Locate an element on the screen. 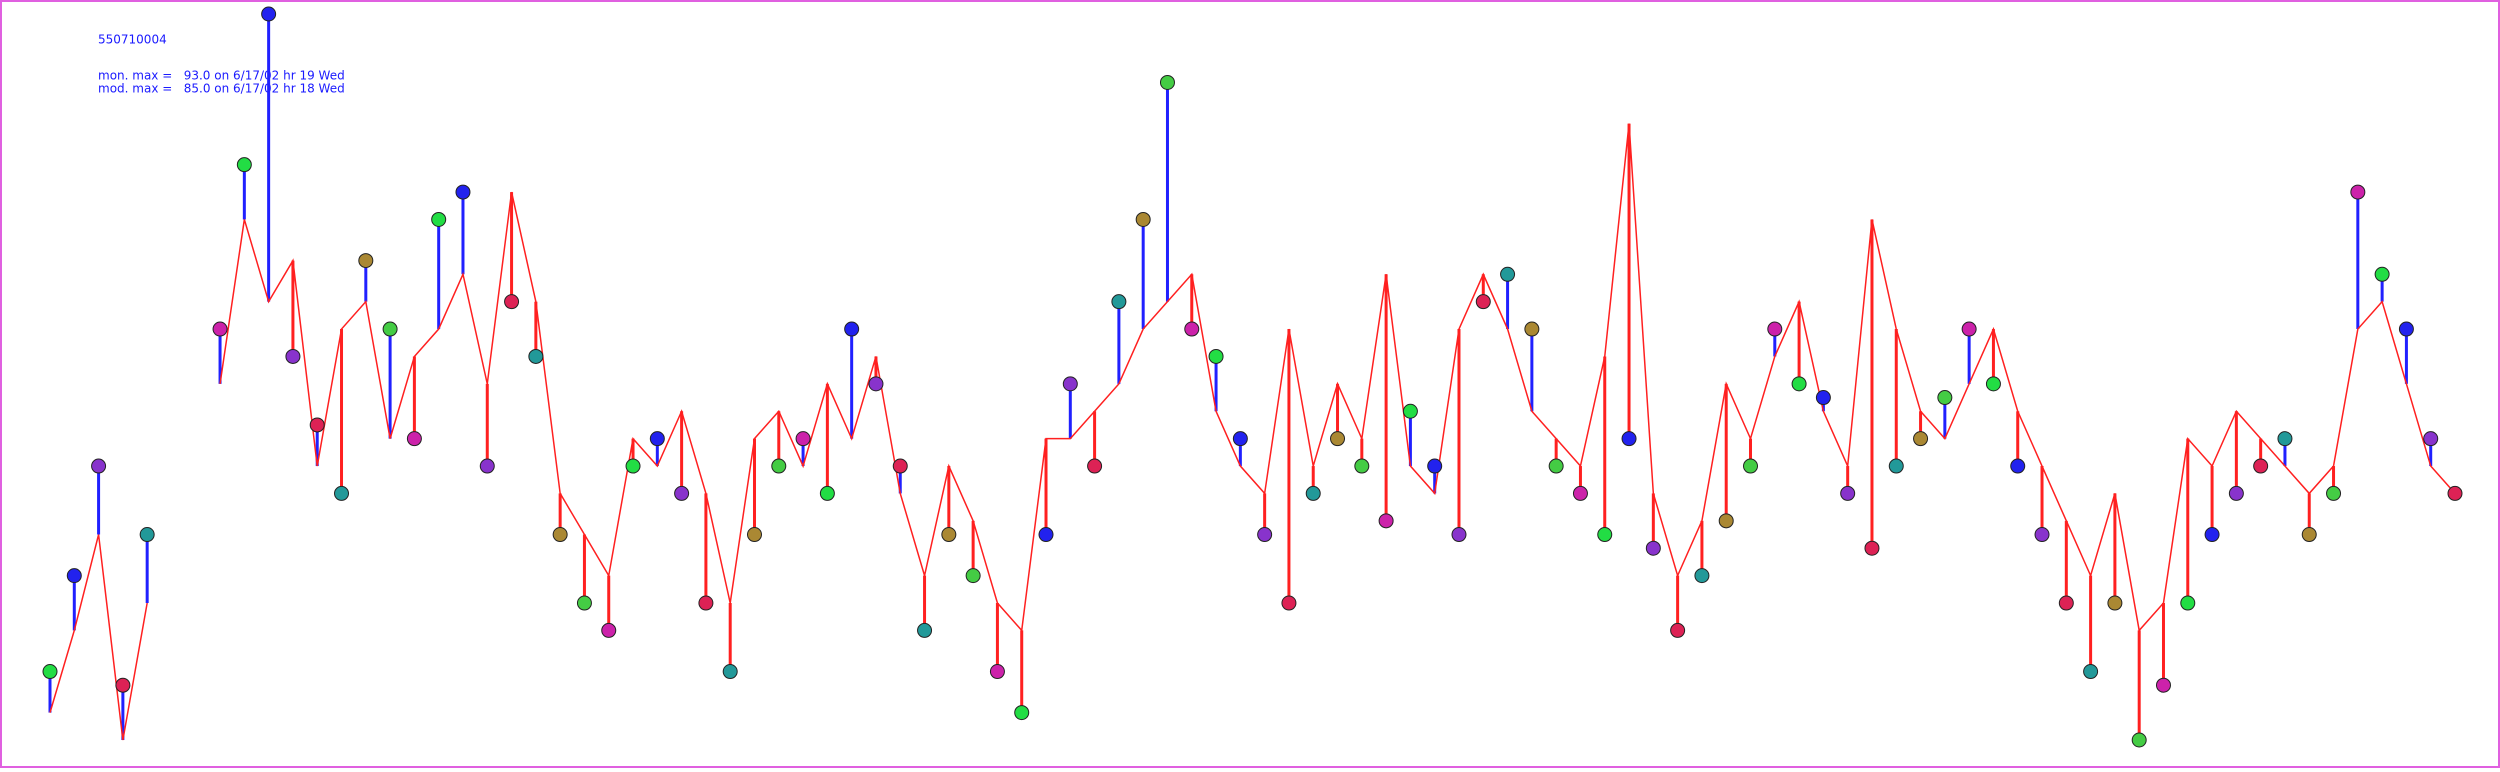 The width and height of the screenshot is (2500, 772). model-line is located at coordinates (98, 637).